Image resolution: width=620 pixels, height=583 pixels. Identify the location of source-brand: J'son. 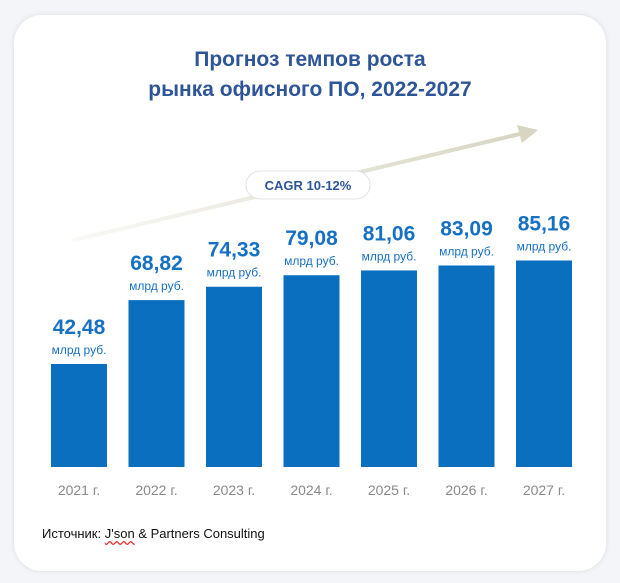
(119, 533).